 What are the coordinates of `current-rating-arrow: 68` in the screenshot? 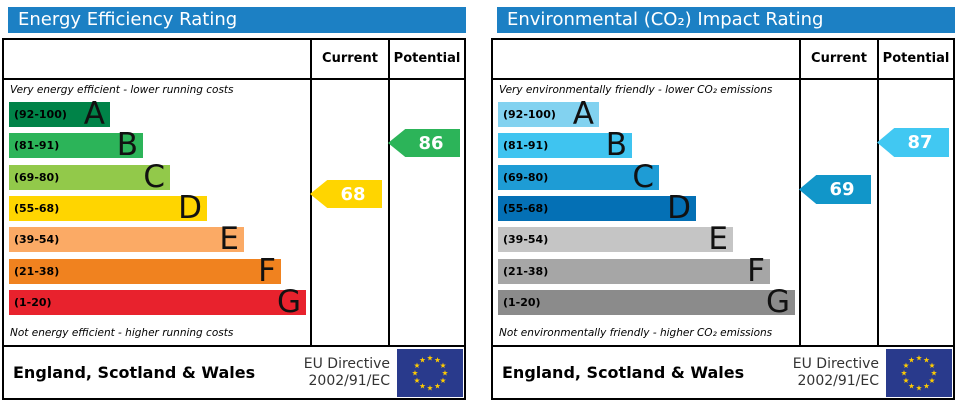 It's located at (346, 194).